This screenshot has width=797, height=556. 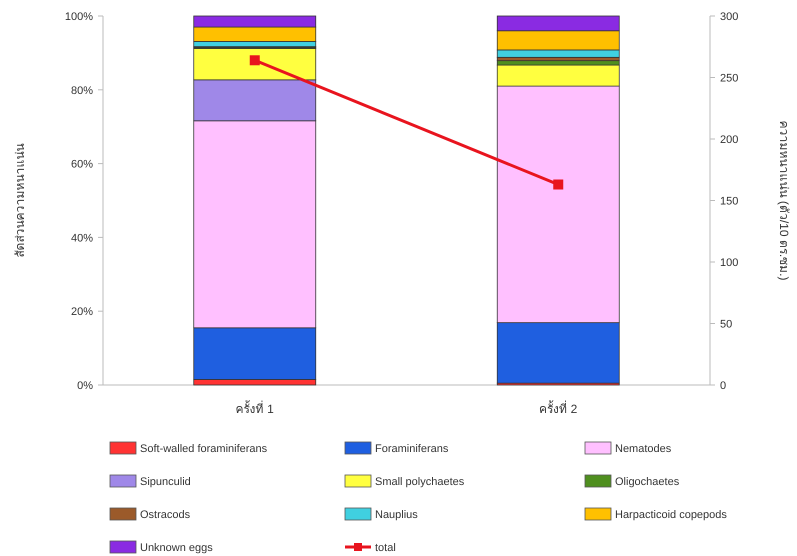 I want to click on legend-label: Harpacticoid copepods, so click(x=671, y=515).